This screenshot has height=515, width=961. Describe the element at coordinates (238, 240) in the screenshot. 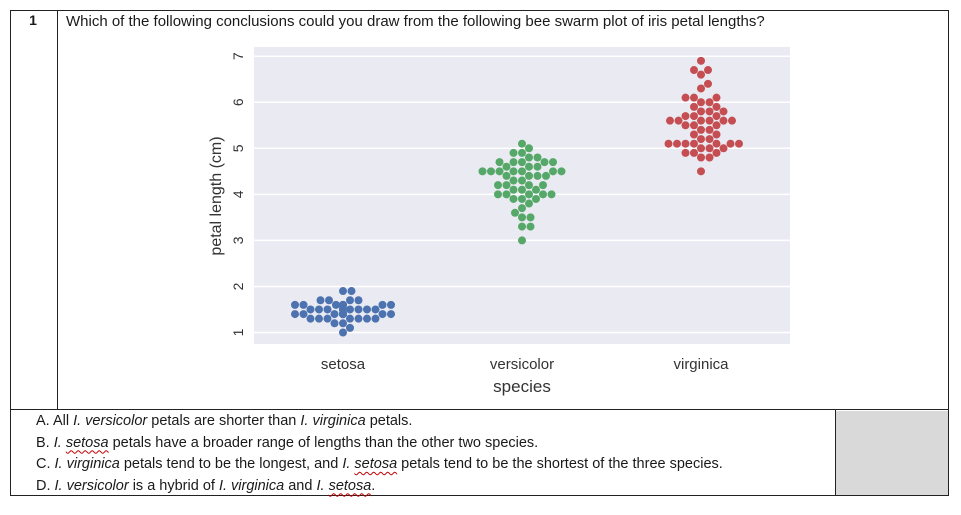

I see `y-tick-label: 3` at that location.